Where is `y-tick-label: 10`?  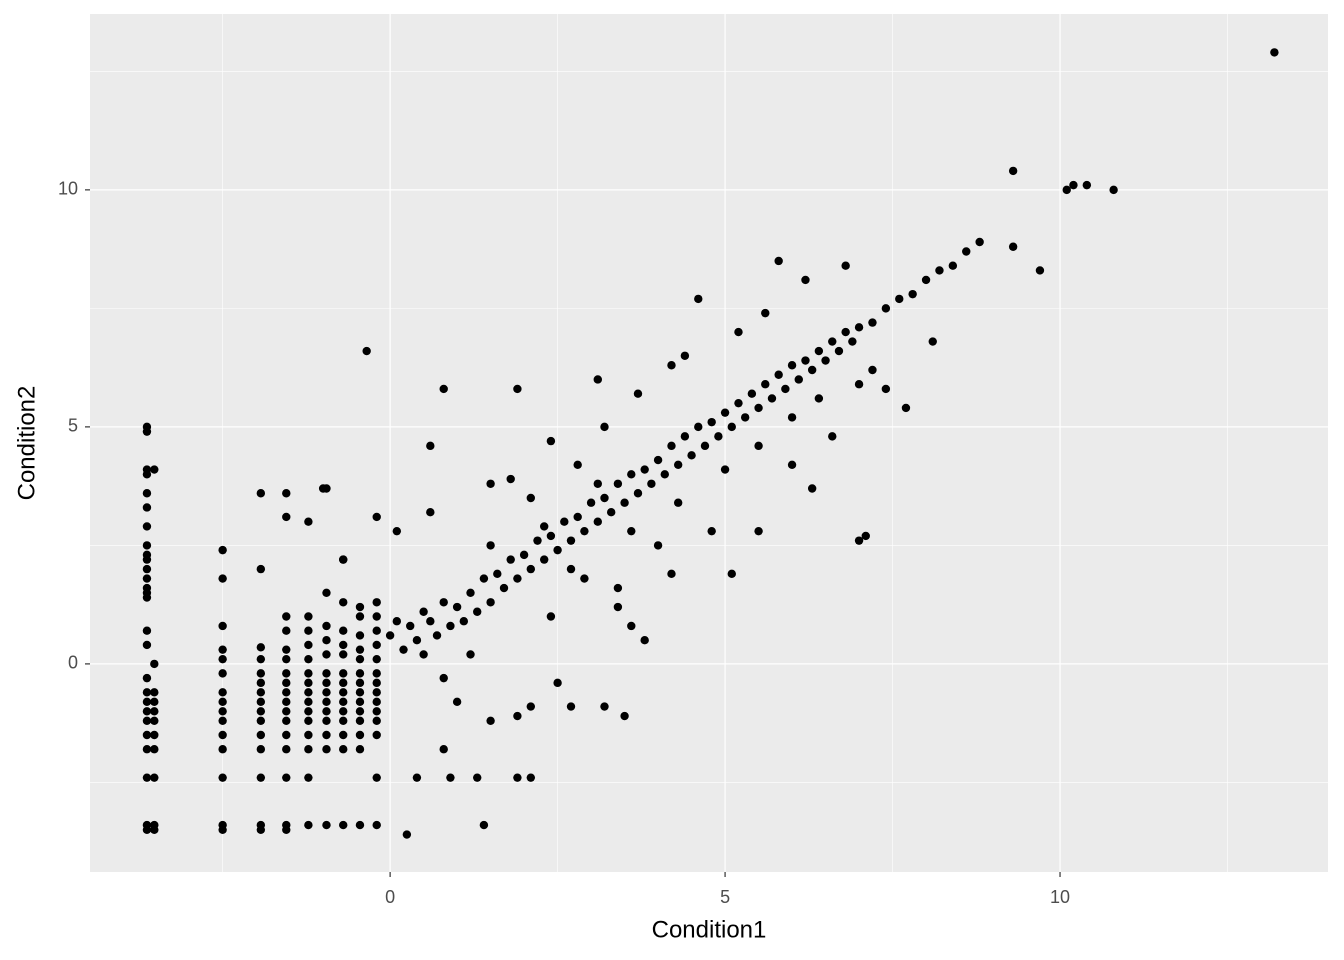
y-tick-label: 10 is located at coordinates (68, 189).